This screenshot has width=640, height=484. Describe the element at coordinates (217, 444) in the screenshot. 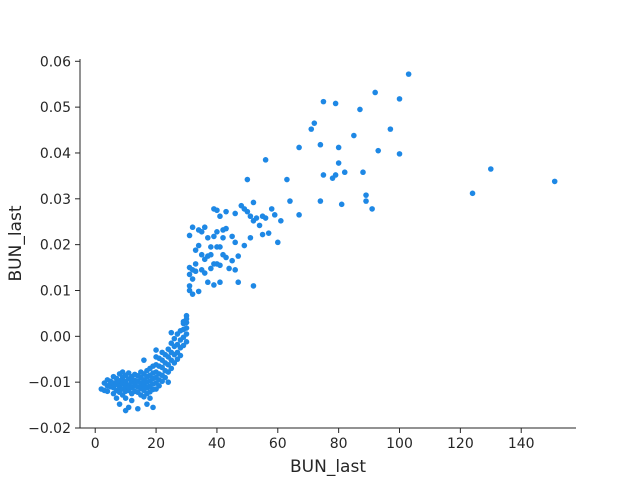

I see `x-tick-label: 40` at that location.